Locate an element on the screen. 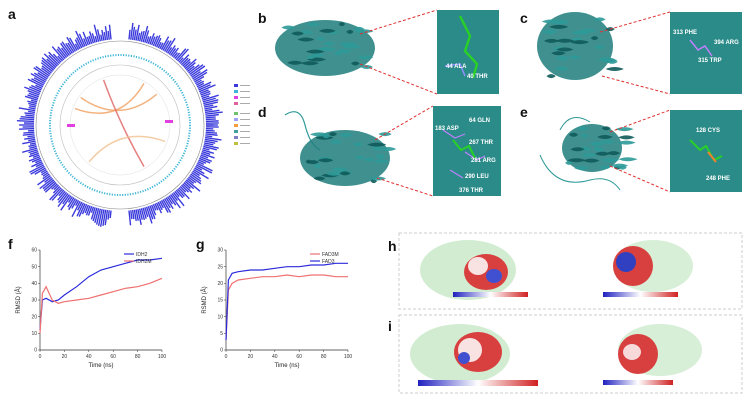  series-line-idh2 is located at coordinates (101, 294).